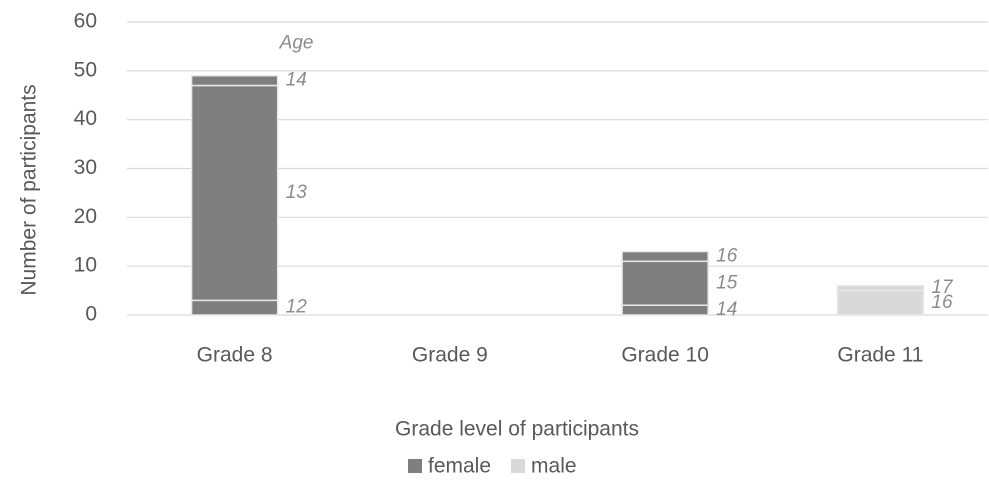 Image resolution: width=989 pixels, height=483 pixels. I want to click on x-tick-label: Grade 10, so click(665, 355).